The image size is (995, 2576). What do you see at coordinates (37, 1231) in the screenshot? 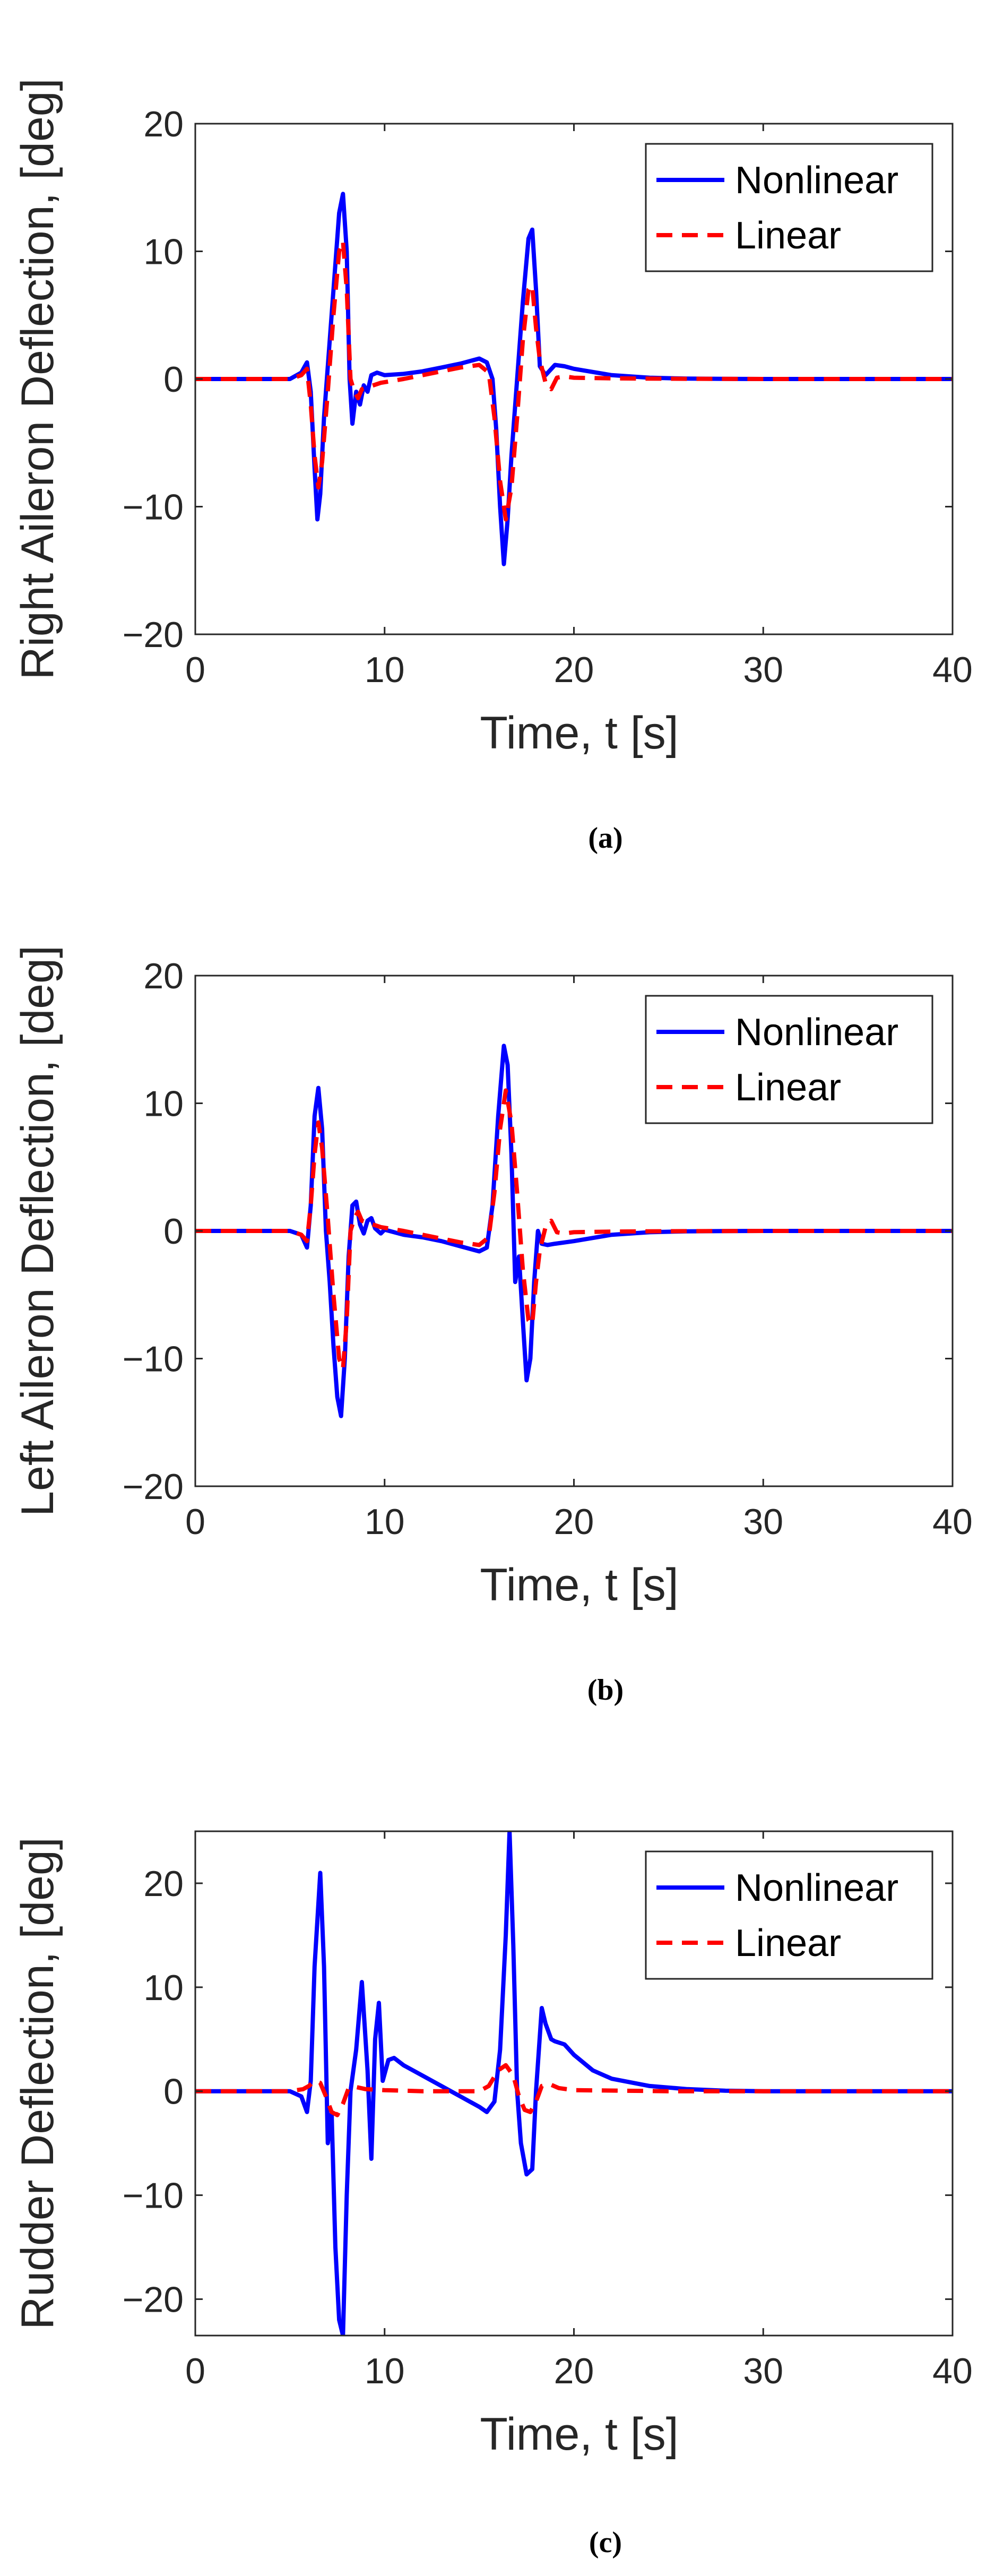
I see `y-axis-label: Left Aileron Deflection, [deg]` at bounding box center [37, 1231].